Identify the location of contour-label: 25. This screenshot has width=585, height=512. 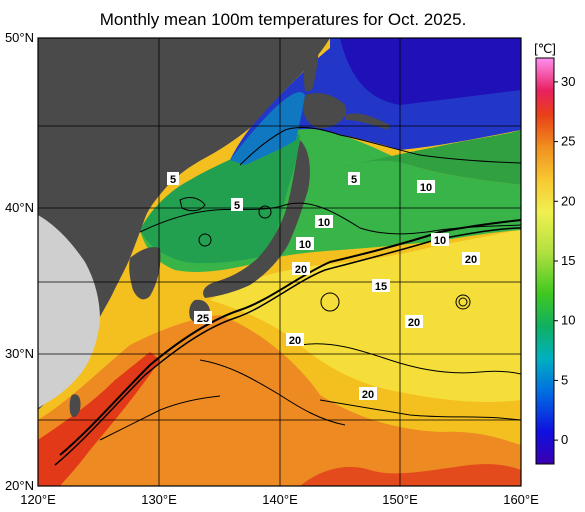
(203, 318).